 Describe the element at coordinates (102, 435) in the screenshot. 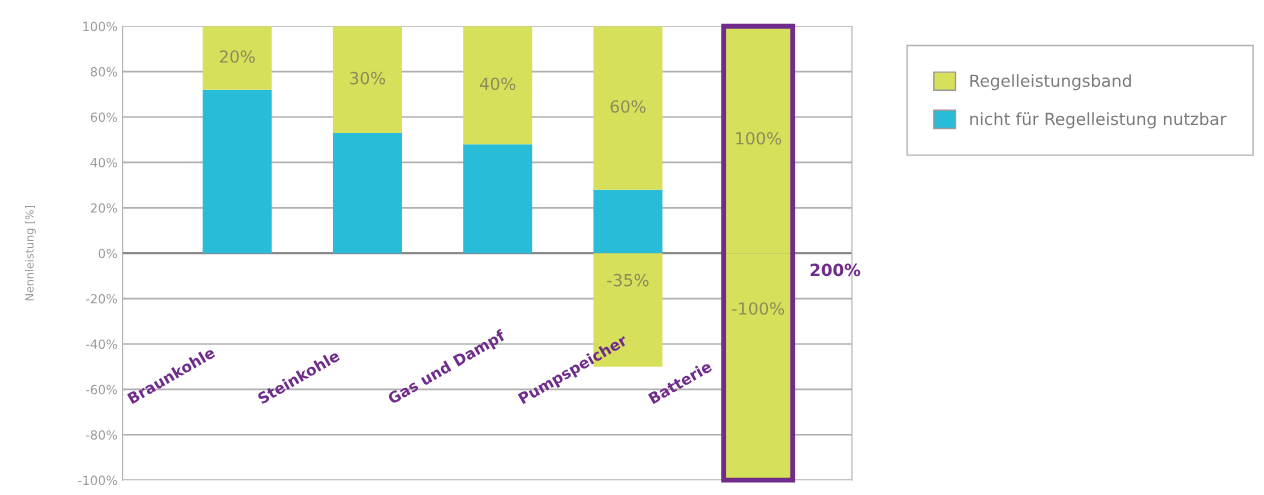

I see `y-tick-label: -80%` at that location.